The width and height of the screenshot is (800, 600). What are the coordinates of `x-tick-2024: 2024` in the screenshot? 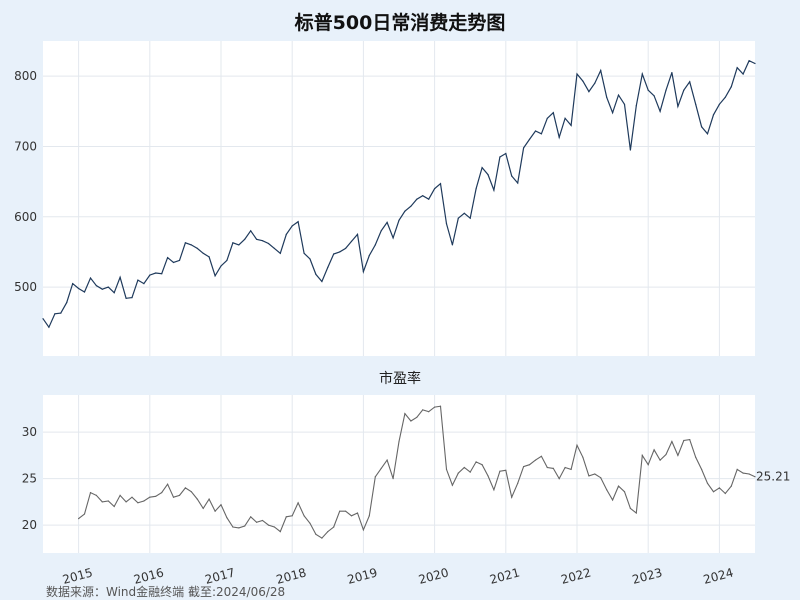 It's located at (718, 575).